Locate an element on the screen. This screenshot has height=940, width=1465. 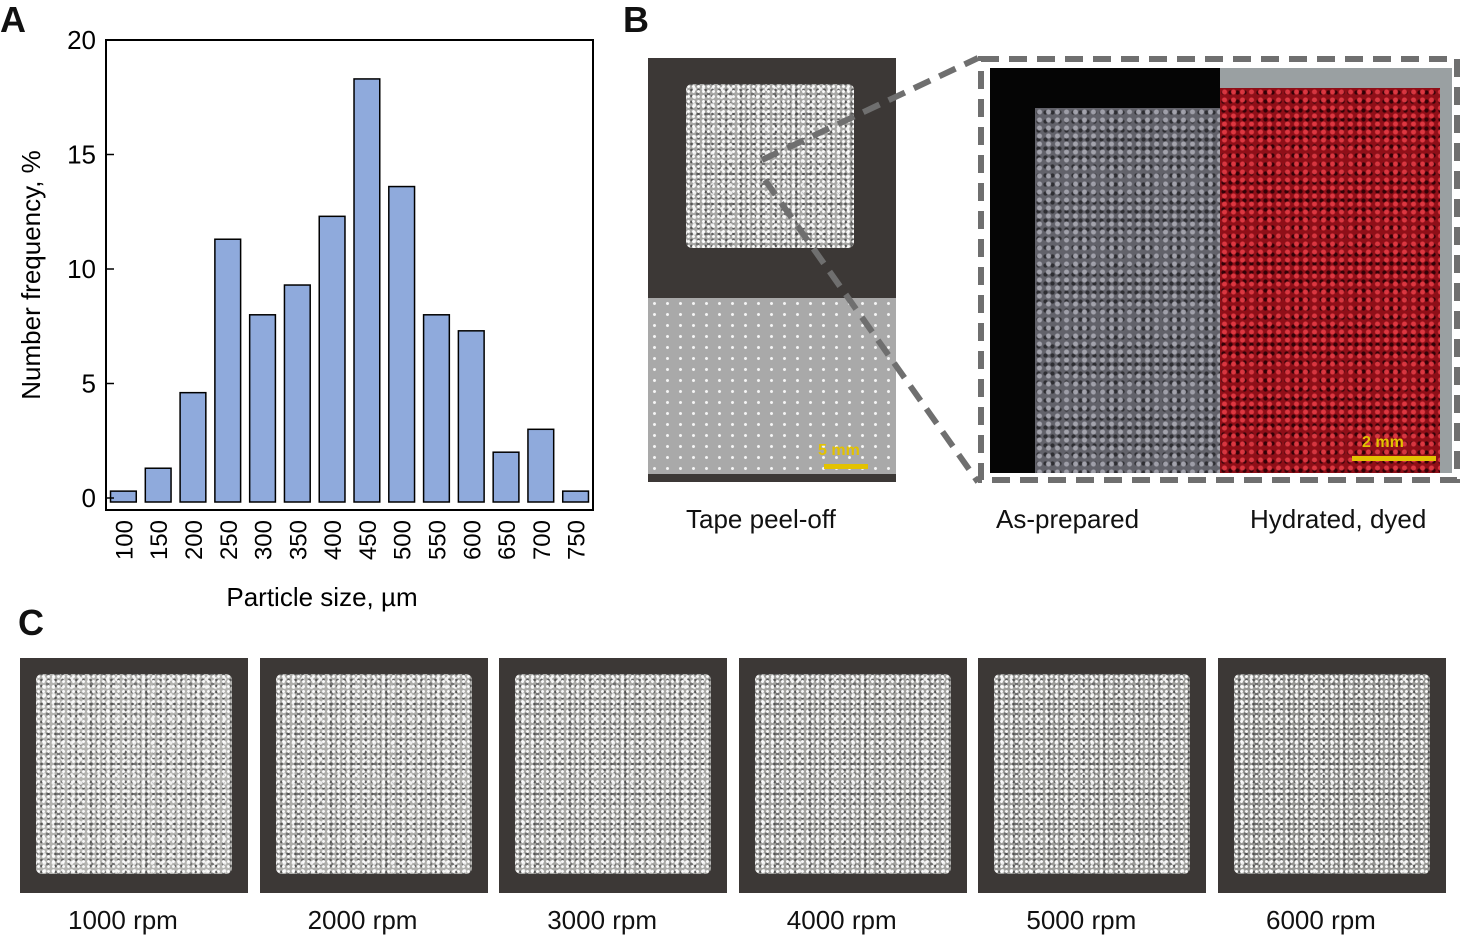
x-tick-label: 200 is located at coordinates (194, 540).